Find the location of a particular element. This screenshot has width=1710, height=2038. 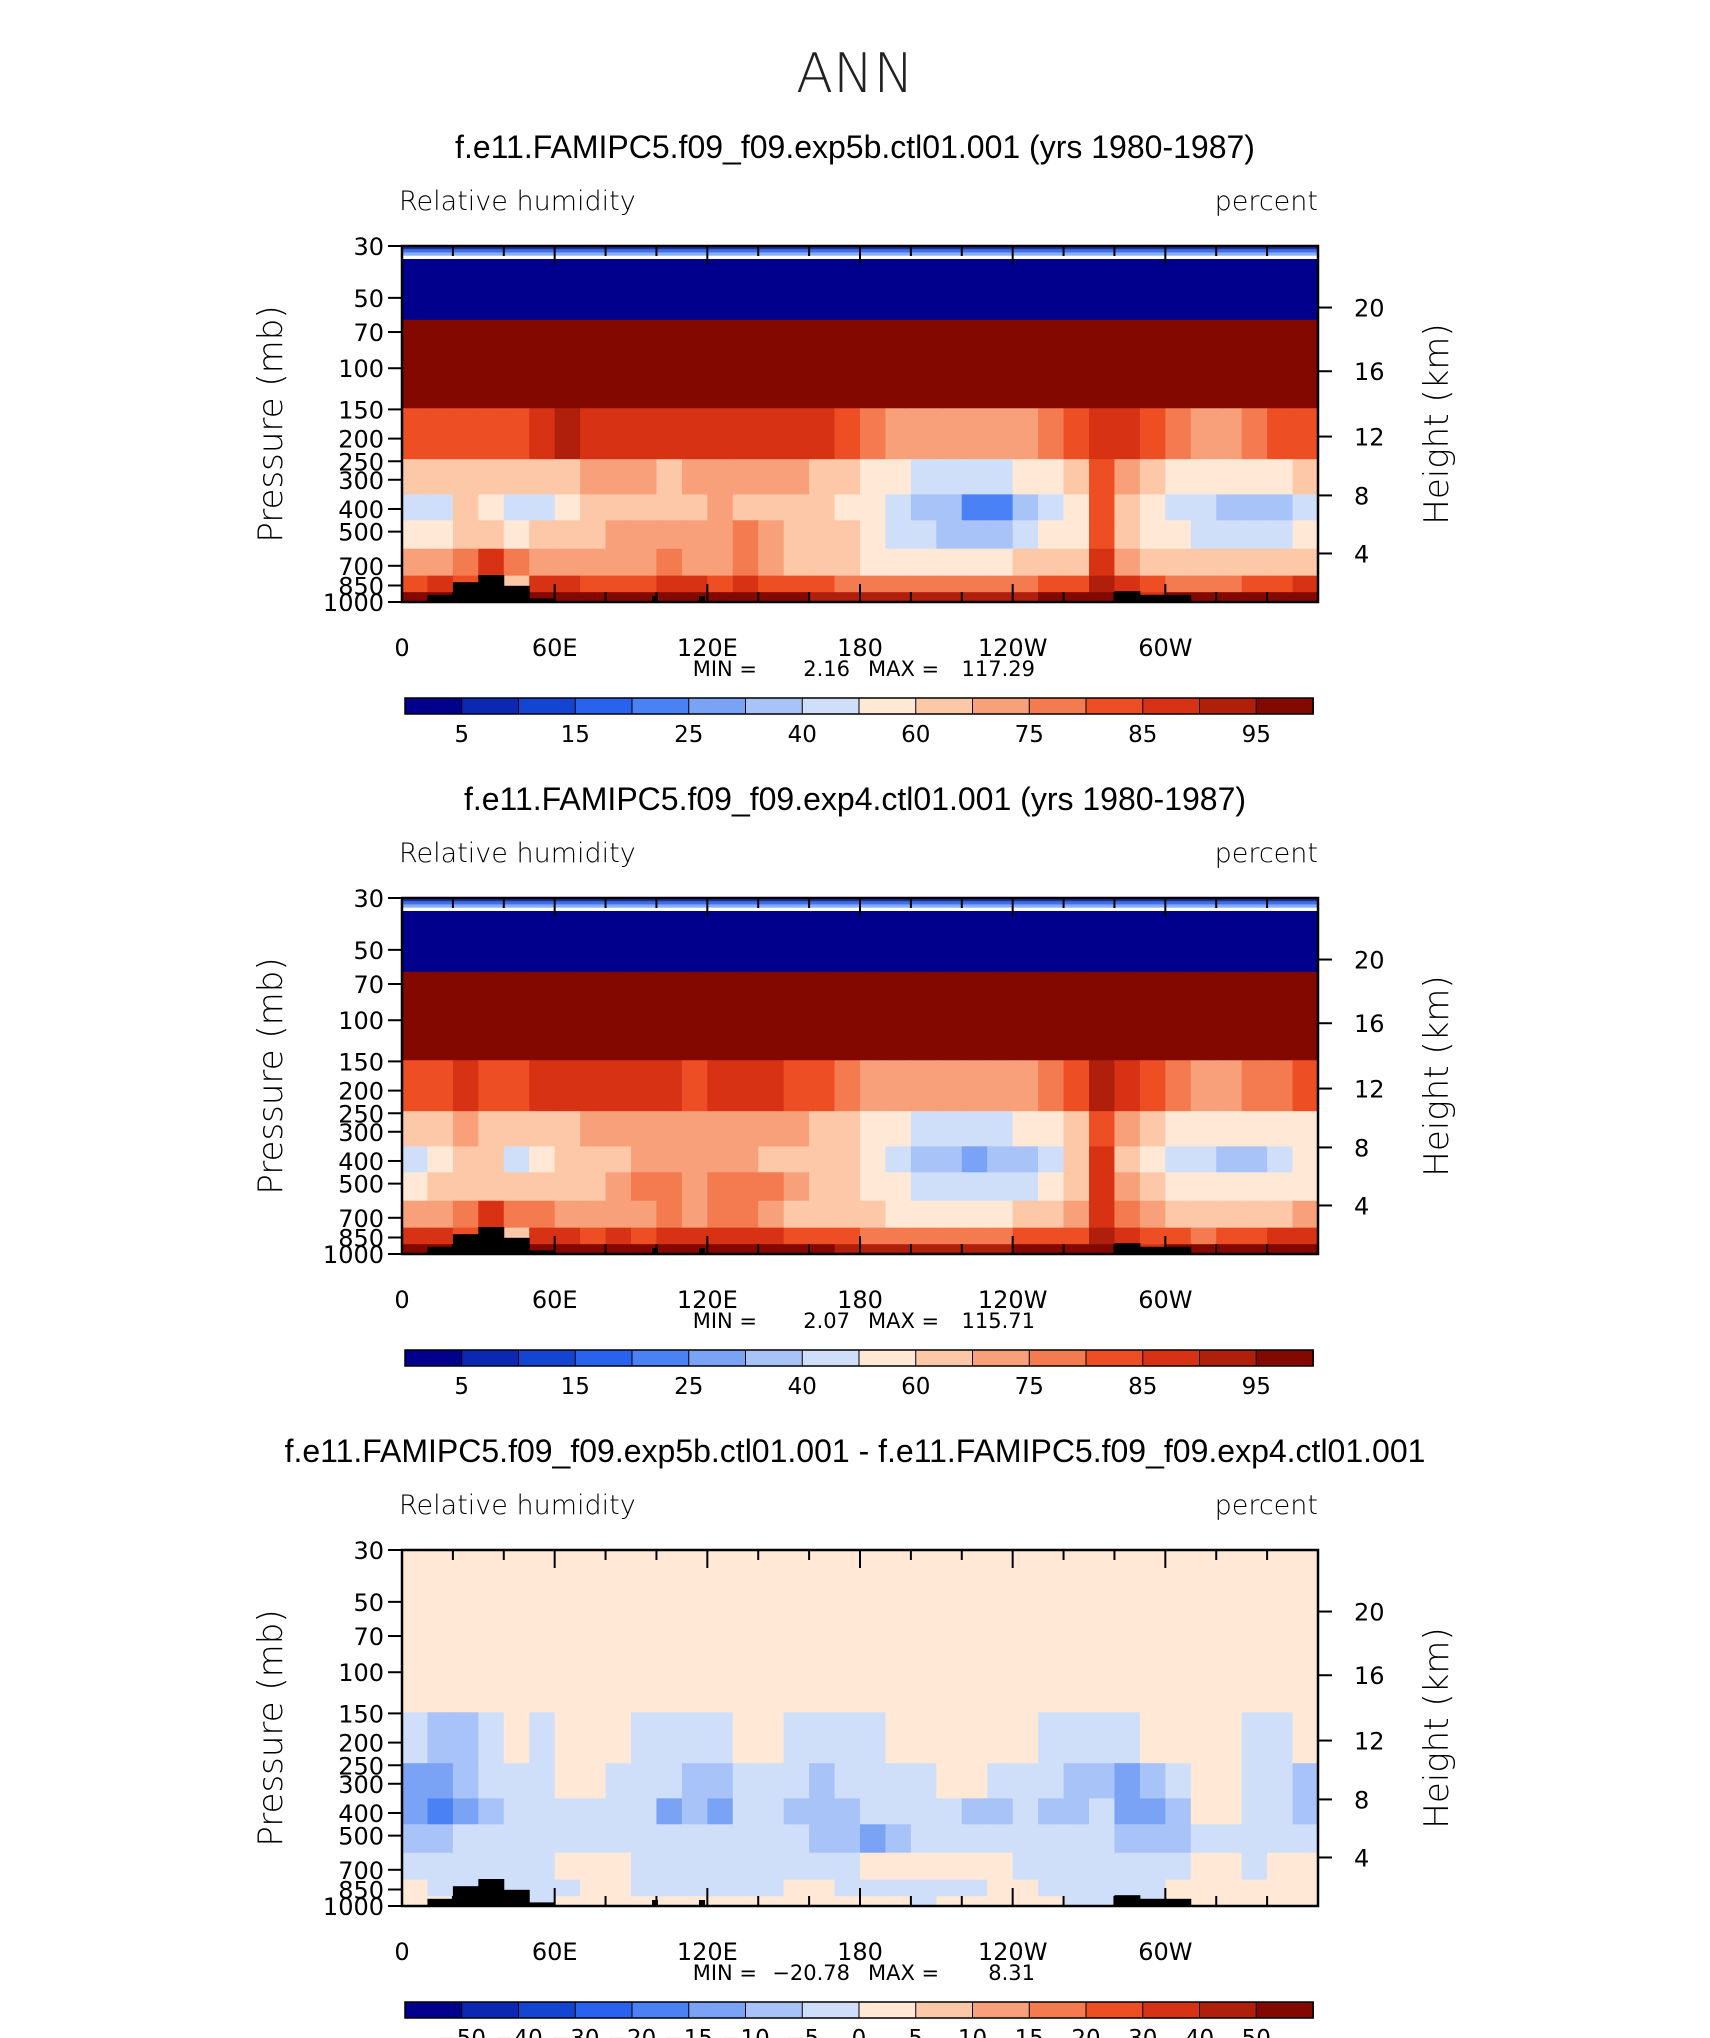

height-tick-label: 8 is located at coordinates (1361, 496).